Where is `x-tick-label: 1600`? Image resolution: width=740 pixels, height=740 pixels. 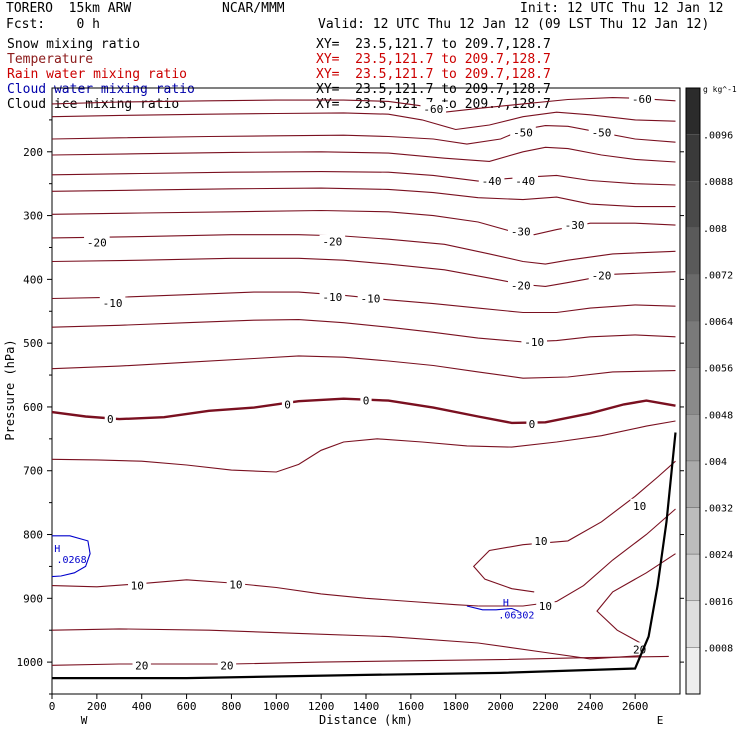 x-tick-label: 1600 is located at coordinates (411, 706).